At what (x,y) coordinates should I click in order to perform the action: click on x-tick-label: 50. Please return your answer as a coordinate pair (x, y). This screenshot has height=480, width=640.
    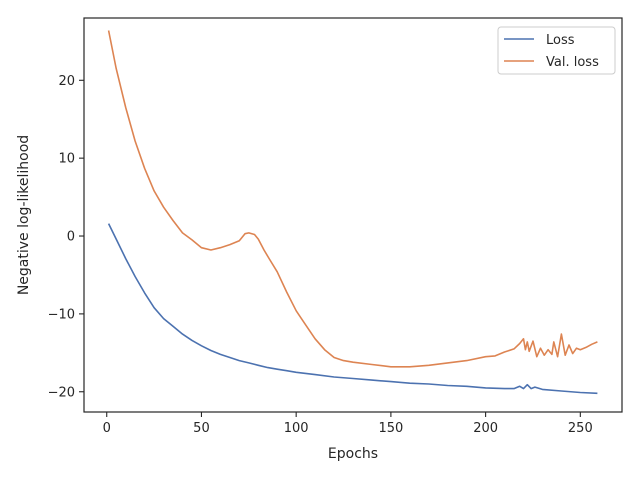
    Looking at the image, I should click on (201, 428).